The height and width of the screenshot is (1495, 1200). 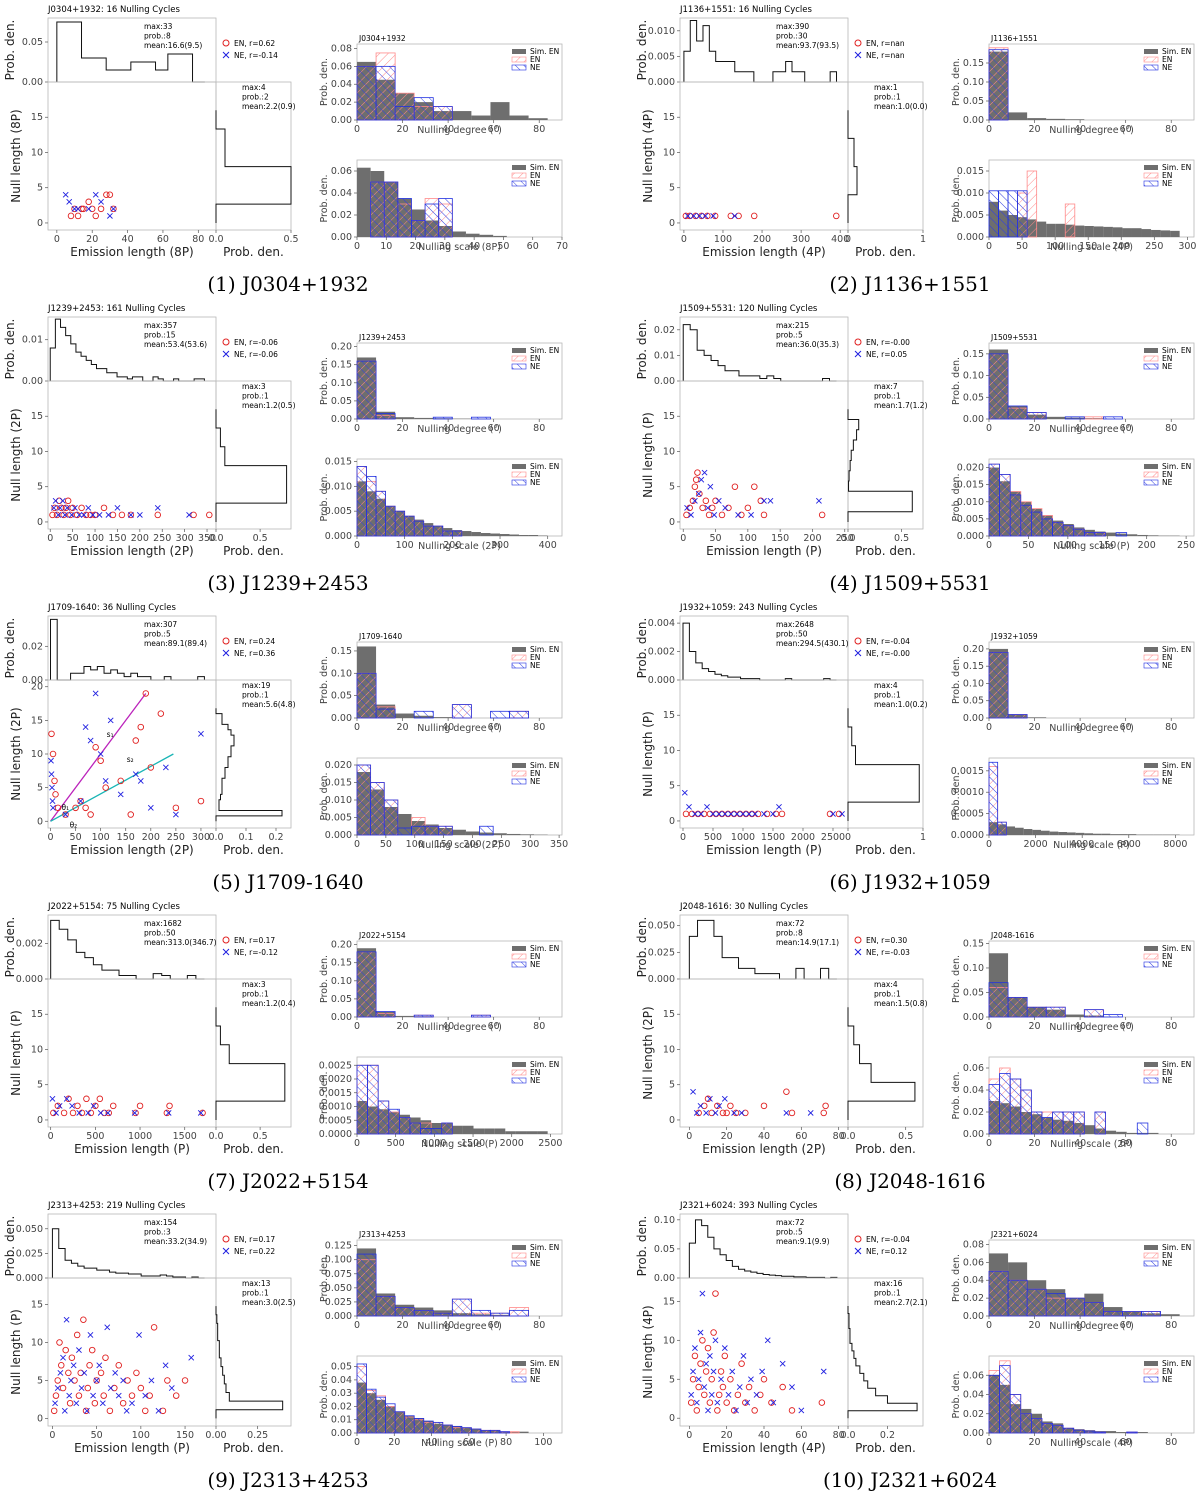 I want to click on deg-legend-ne-swatch, so click(x=519, y=665).